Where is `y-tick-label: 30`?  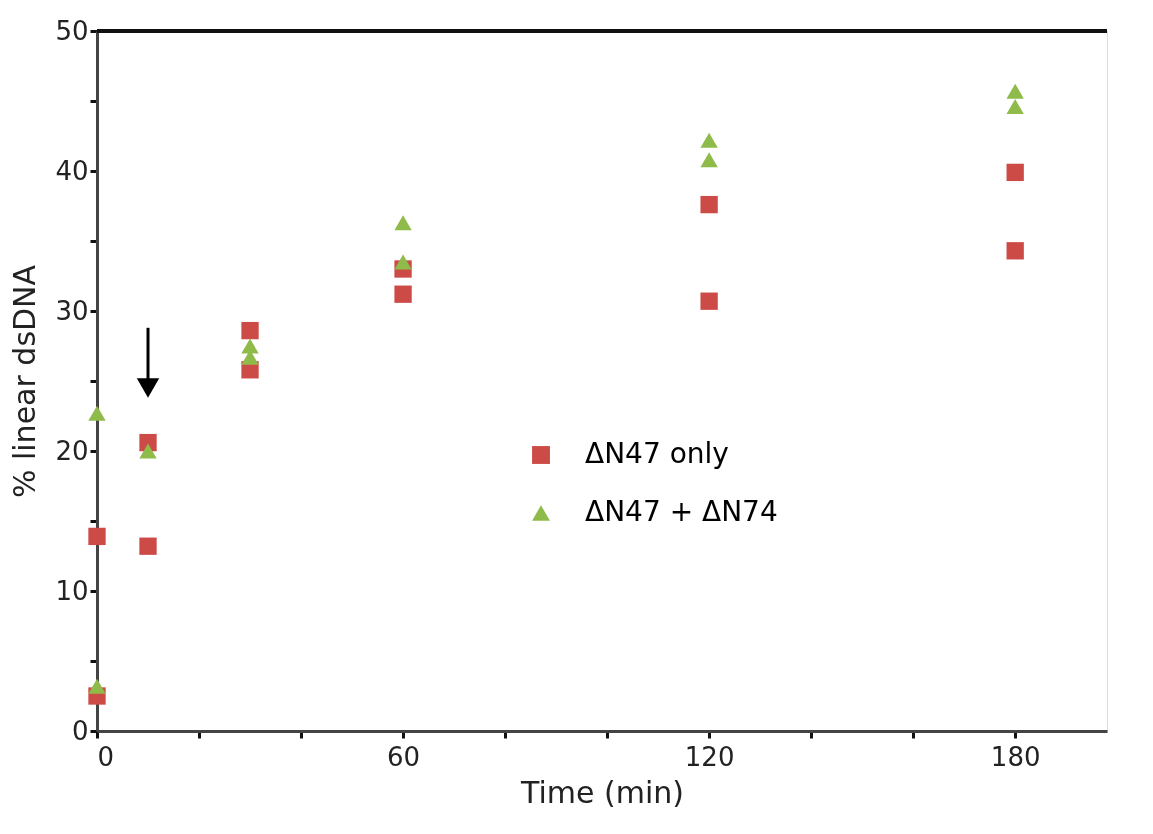
y-tick-label: 30 is located at coordinates (72, 310).